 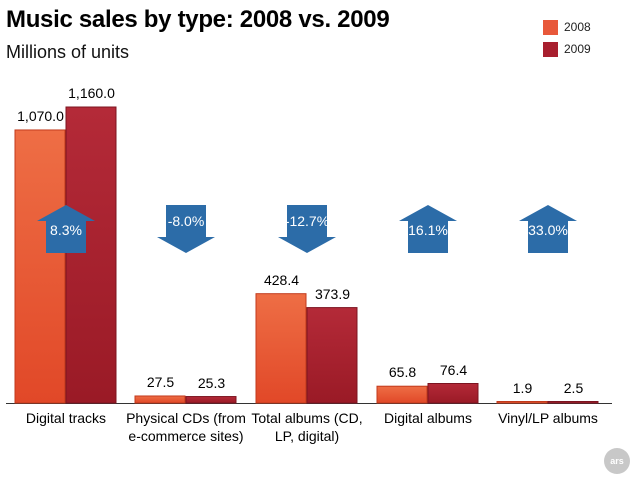 I want to click on category-label-0: Digital tracks, so click(x=66, y=418).